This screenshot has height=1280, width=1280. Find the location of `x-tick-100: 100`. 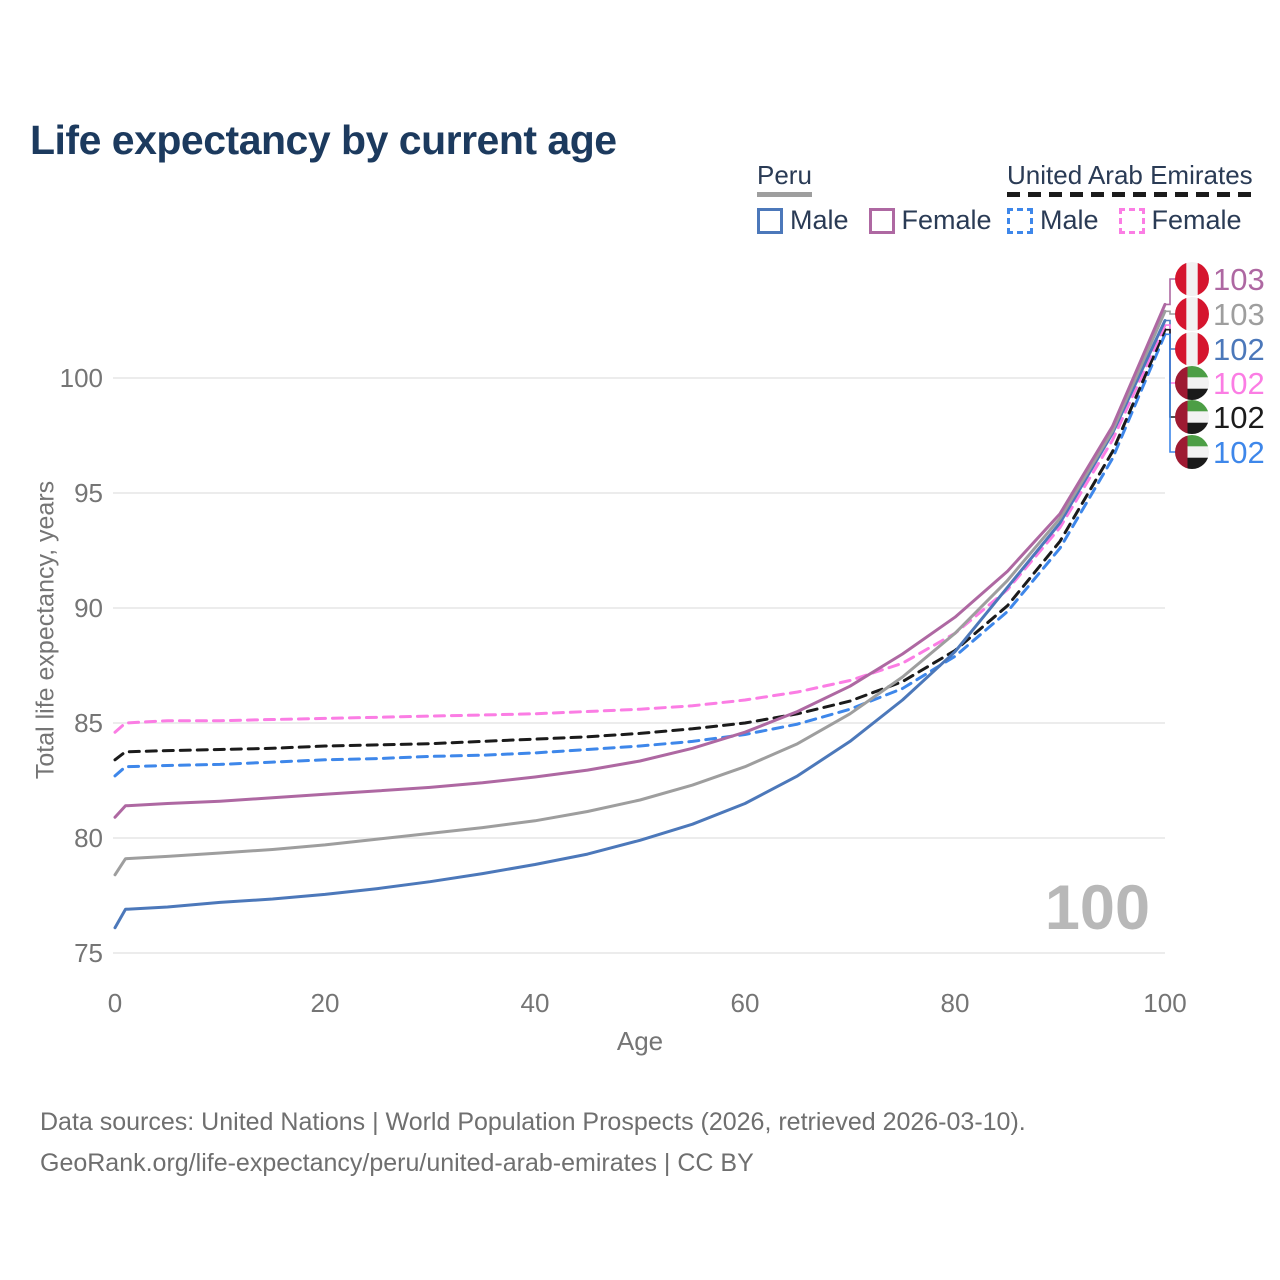

x-tick-100: 100 is located at coordinates (1164, 1003).